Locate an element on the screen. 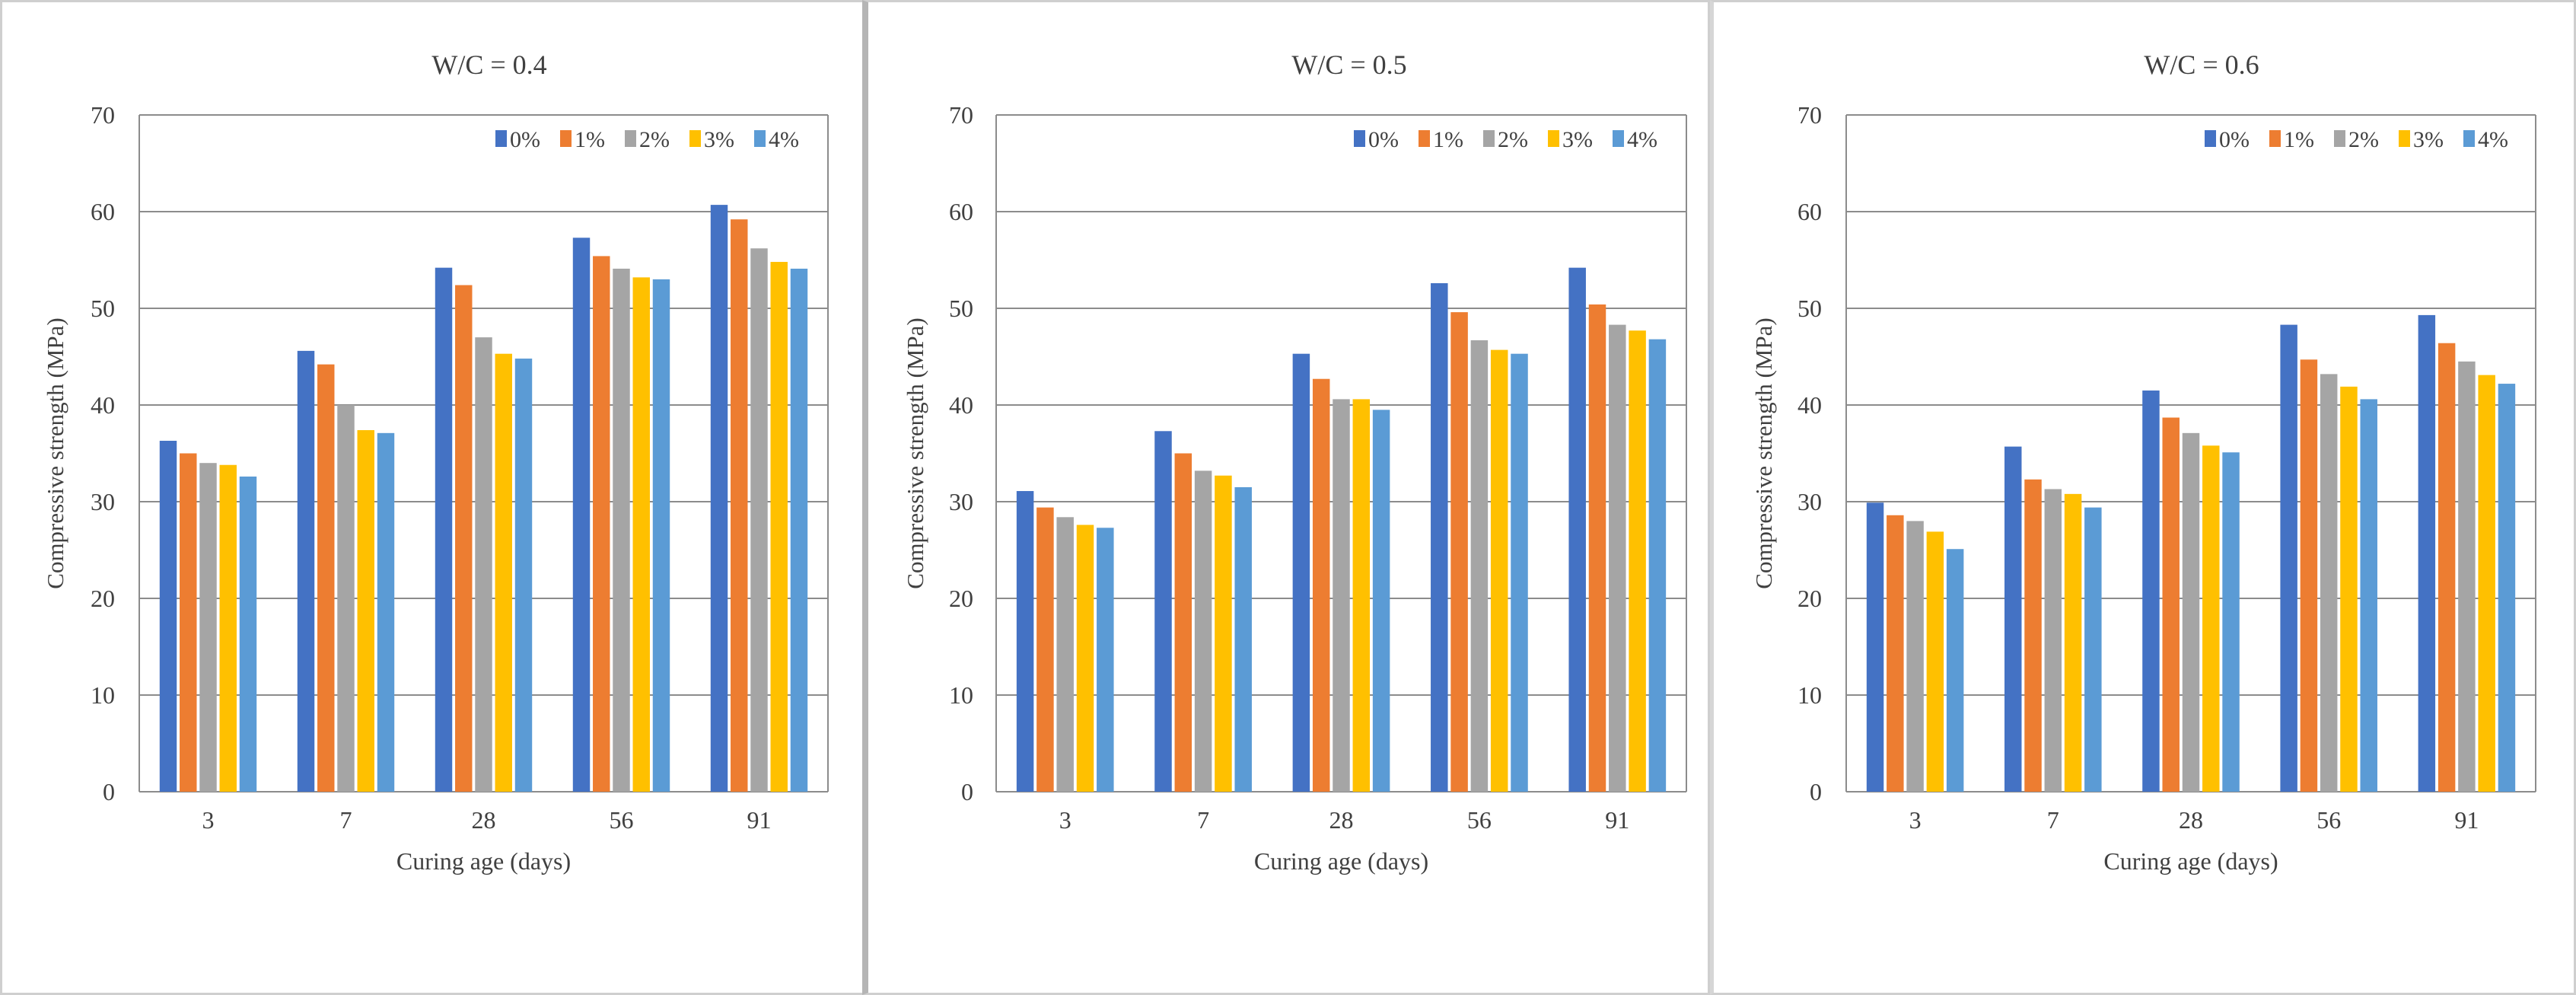 This screenshot has width=2576, height=995. y-tick-label: 0 is located at coordinates (967, 791).